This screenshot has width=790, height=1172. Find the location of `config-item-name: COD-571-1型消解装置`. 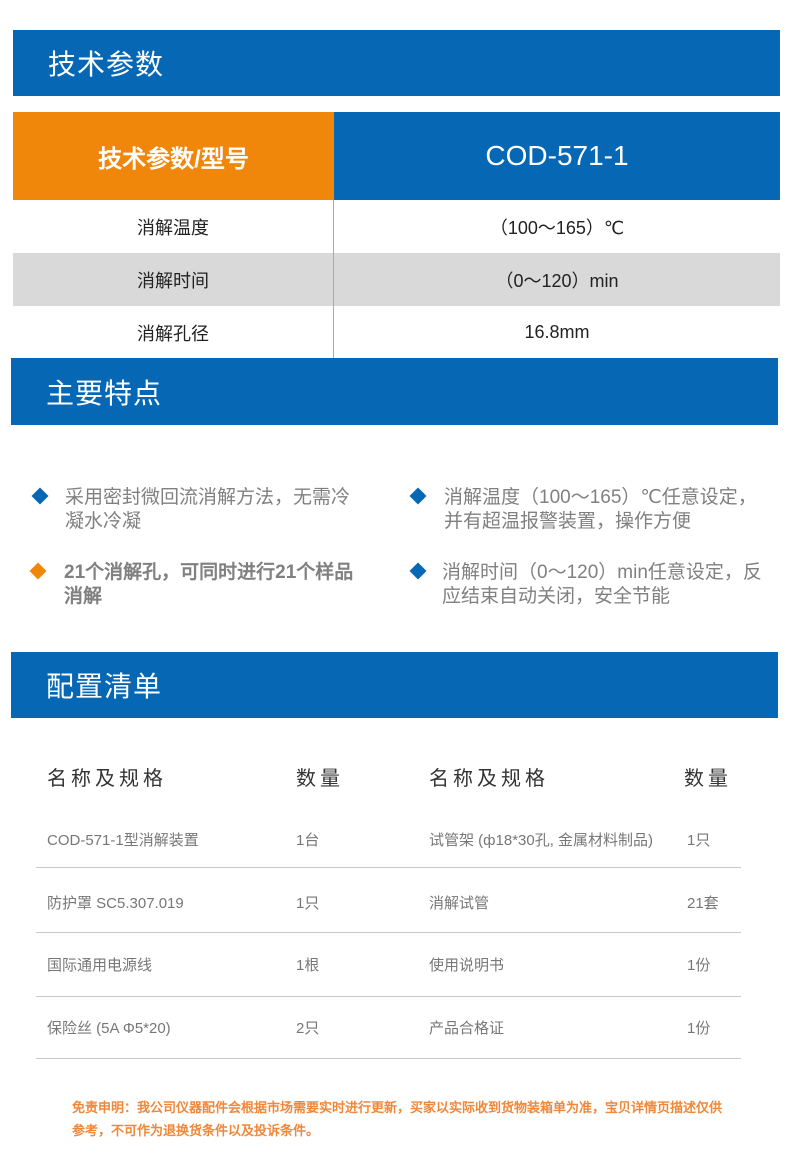

config-item-name: COD-571-1型消解装置 is located at coordinates (123, 840).